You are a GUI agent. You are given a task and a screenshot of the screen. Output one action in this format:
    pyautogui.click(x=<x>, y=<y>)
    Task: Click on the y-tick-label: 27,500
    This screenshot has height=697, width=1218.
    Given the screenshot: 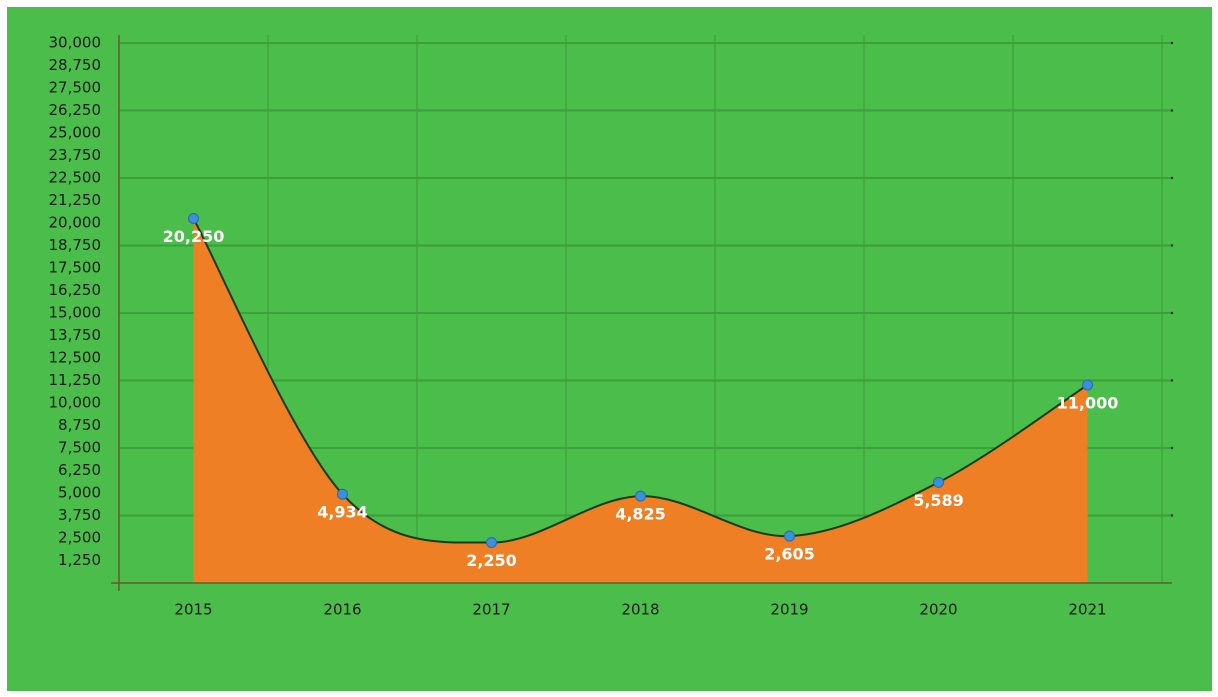 What is the action you would take?
    pyautogui.click(x=75, y=88)
    